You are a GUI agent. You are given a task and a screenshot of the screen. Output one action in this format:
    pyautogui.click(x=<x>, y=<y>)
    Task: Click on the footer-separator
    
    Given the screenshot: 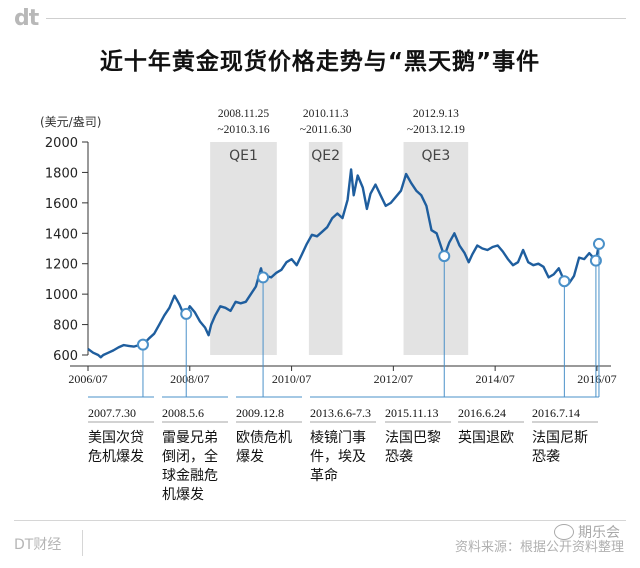 What is the action you would take?
    pyautogui.click(x=82, y=543)
    